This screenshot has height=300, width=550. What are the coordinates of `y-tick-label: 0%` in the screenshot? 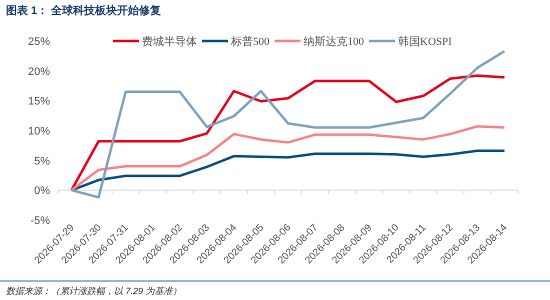 It's located at (42, 191).